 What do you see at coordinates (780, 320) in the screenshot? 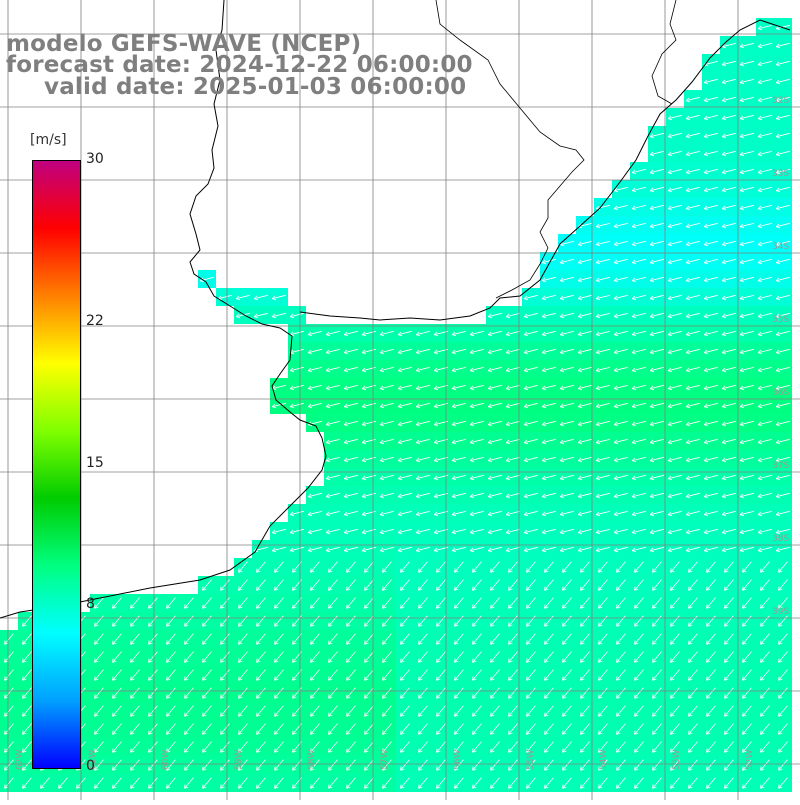
I see `latitude-label: 35S` at bounding box center [780, 320].